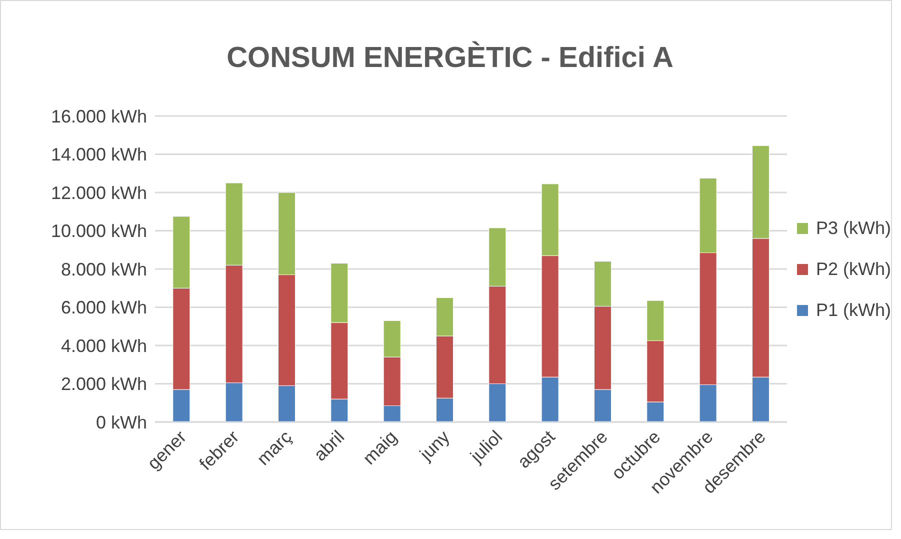 This screenshot has width=901, height=539. Describe the element at coordinates (853, 228) in the screenshot. I see `legend-label: P3 (kWh)` at that location.